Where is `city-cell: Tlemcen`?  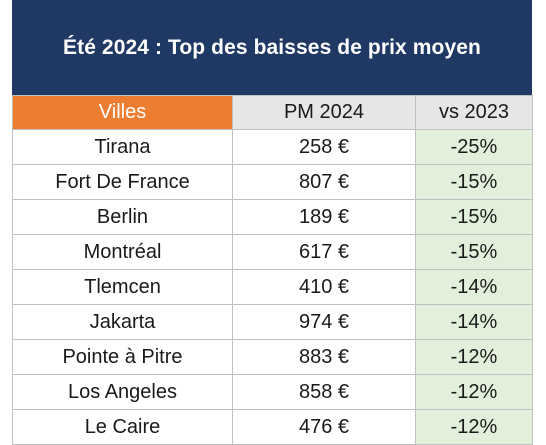 city-cell: Tlemcen is located at coordinates (122, 287).